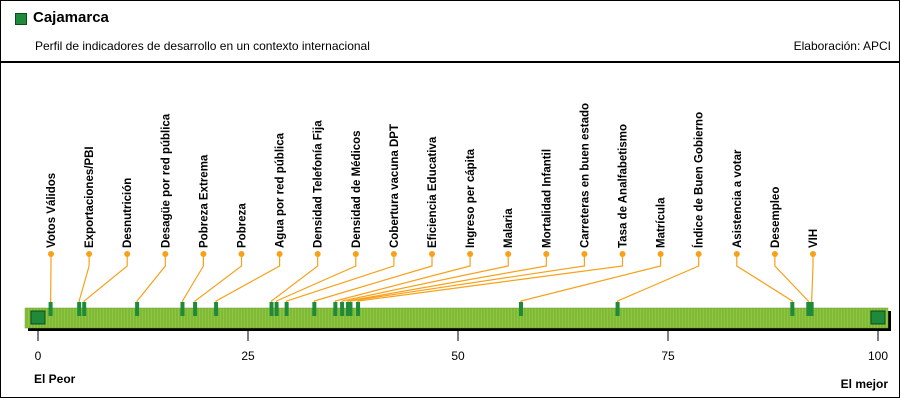 The width and height of the screenshot is (900, 398). What do you see at coordinates (166, 180) in the screenshot?
I see `indicator-label: Desagüe por red pública` at bounding box center [166, 180].